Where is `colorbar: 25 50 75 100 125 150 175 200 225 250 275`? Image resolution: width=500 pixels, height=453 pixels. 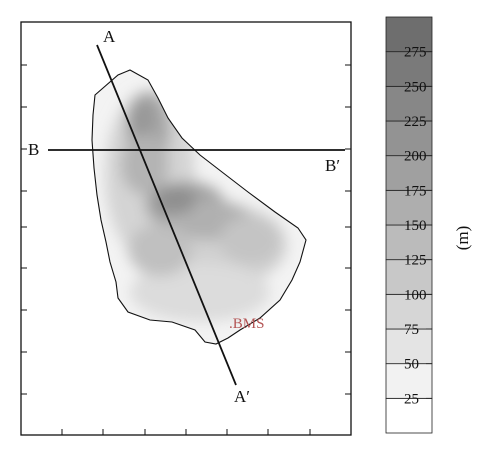 colorbar: 25 50 75 100 125 150 175 200 225 250 275 is located at coordinates (409, 225).